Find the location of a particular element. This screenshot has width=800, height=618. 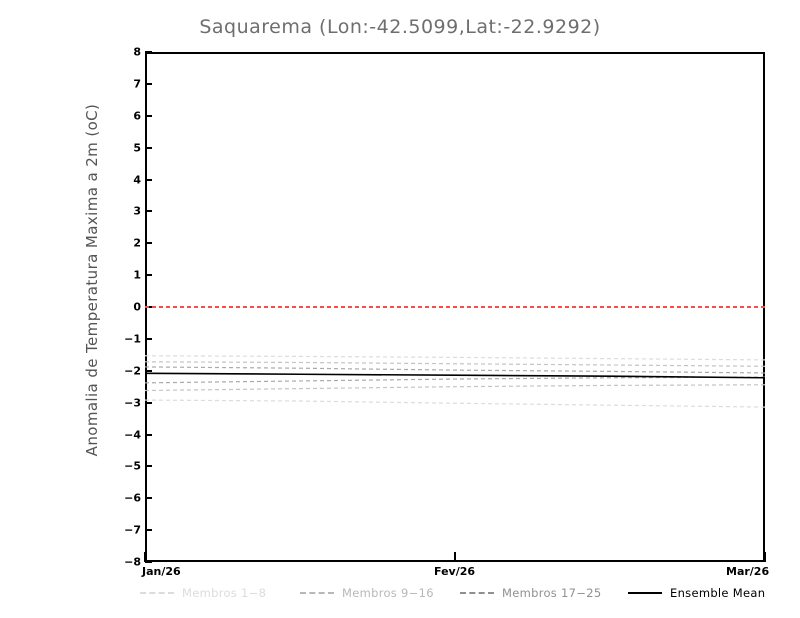

y-tick-label: 8 is located at coordinates (137, 52).